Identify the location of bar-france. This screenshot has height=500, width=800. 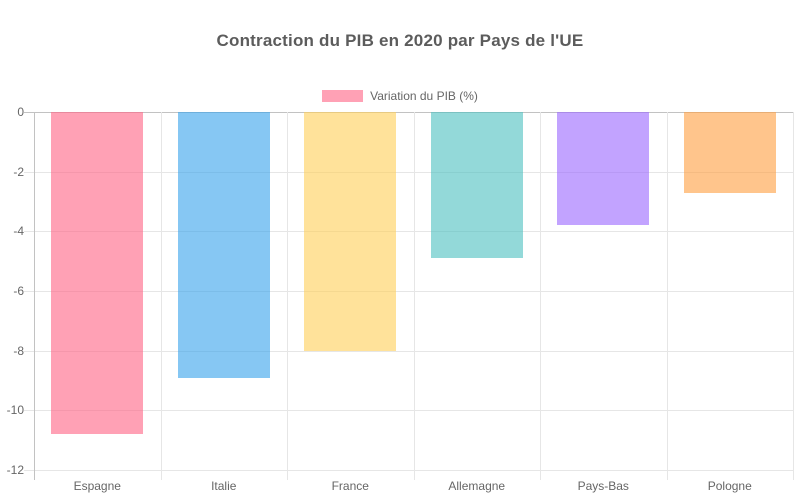
(350, 231).